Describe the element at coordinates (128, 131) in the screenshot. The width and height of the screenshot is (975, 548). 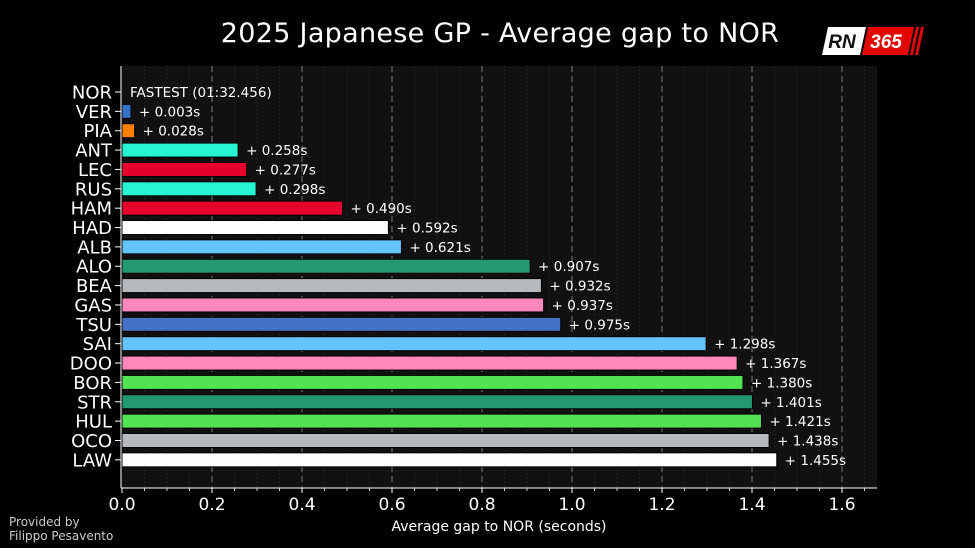
I see `bar-pia` at that location.